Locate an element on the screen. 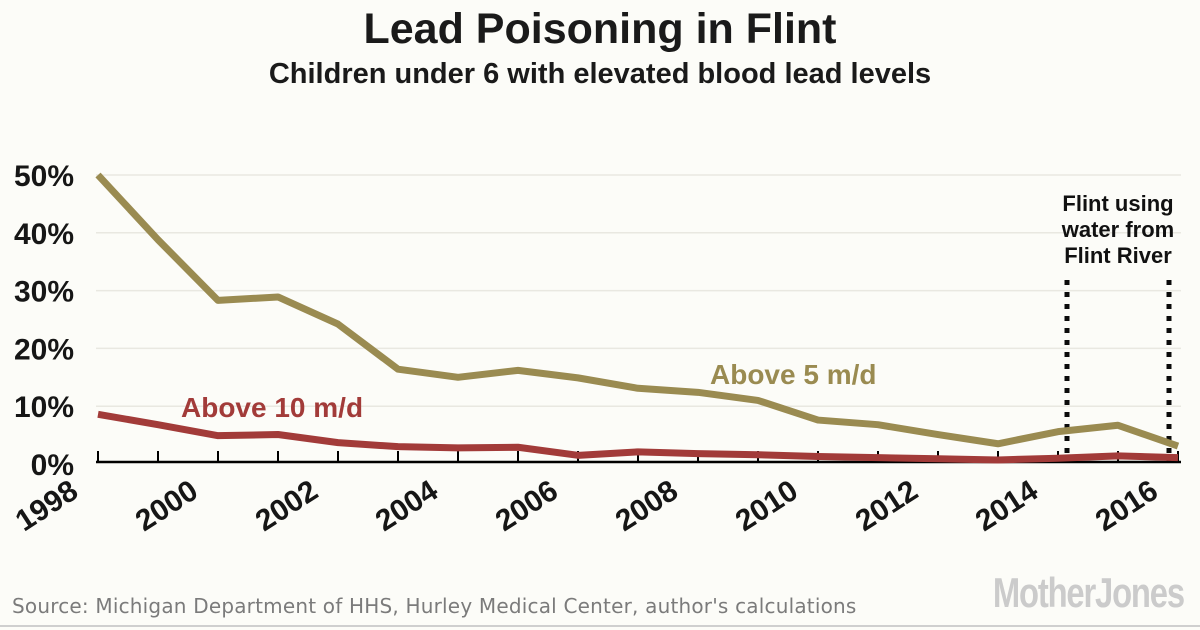 This screenshot has width=1200, height=630. annotation-line-3: Flint River is located at coordinates (1118, 255).